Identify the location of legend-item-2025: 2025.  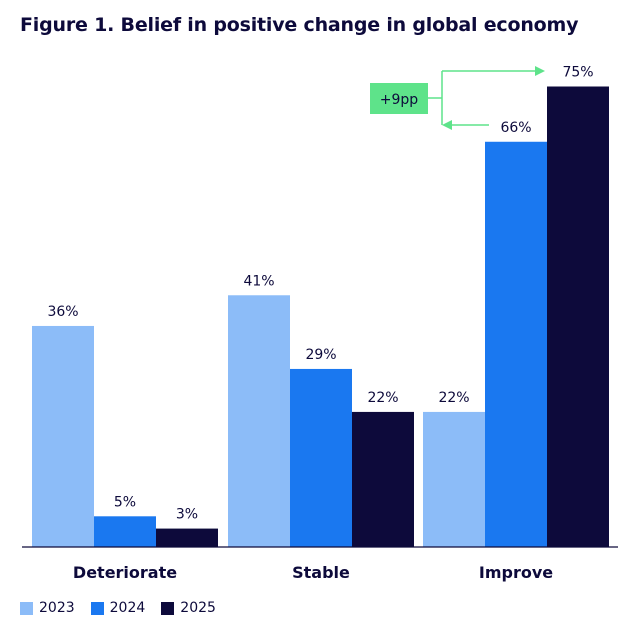
(188, 608).